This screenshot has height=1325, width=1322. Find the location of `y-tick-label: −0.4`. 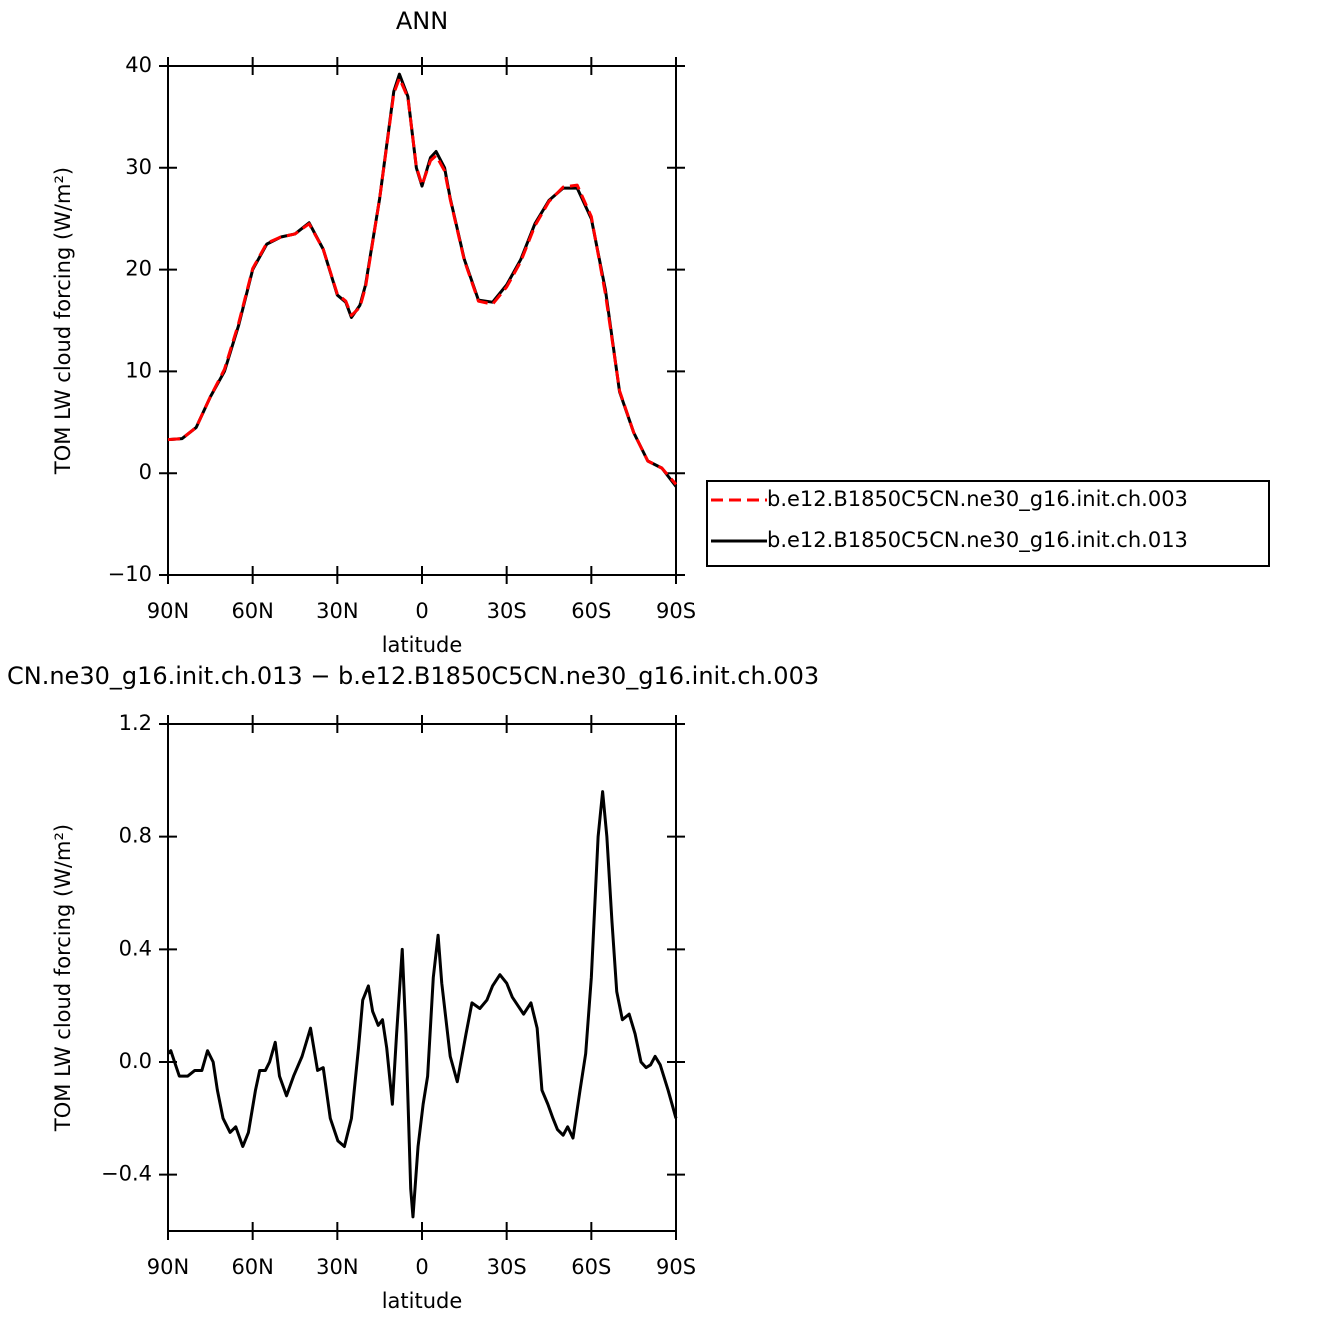

y-tick-label: −0.4 is located at coordinates (126, 1174).